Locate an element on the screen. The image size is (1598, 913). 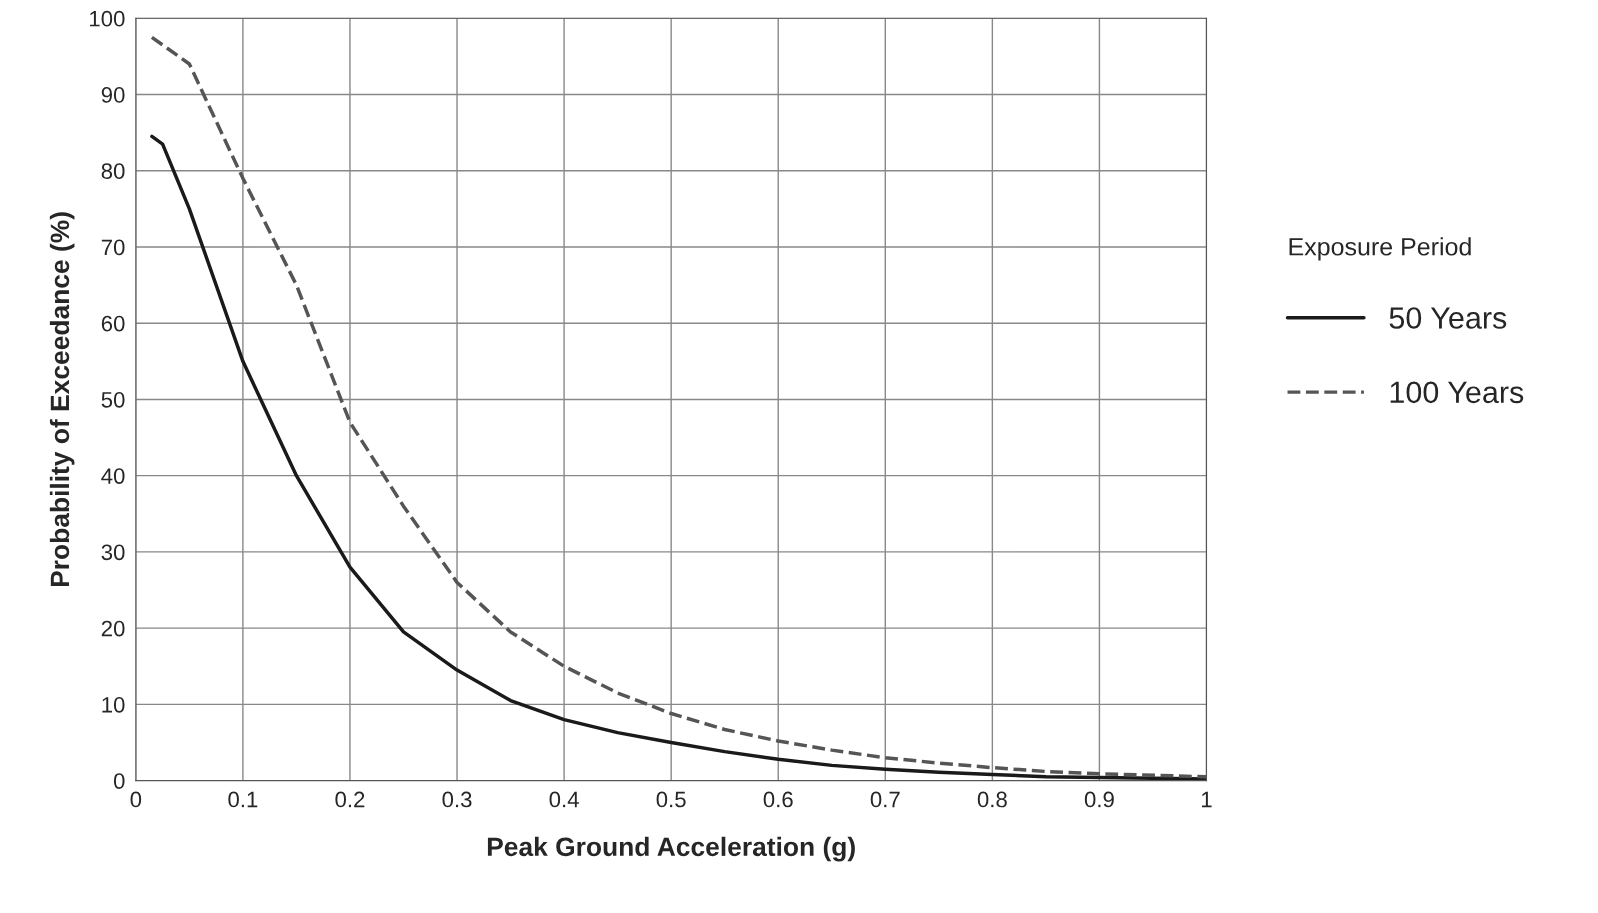
x-tick-label: 1 is located at coordinates (1207, 799).